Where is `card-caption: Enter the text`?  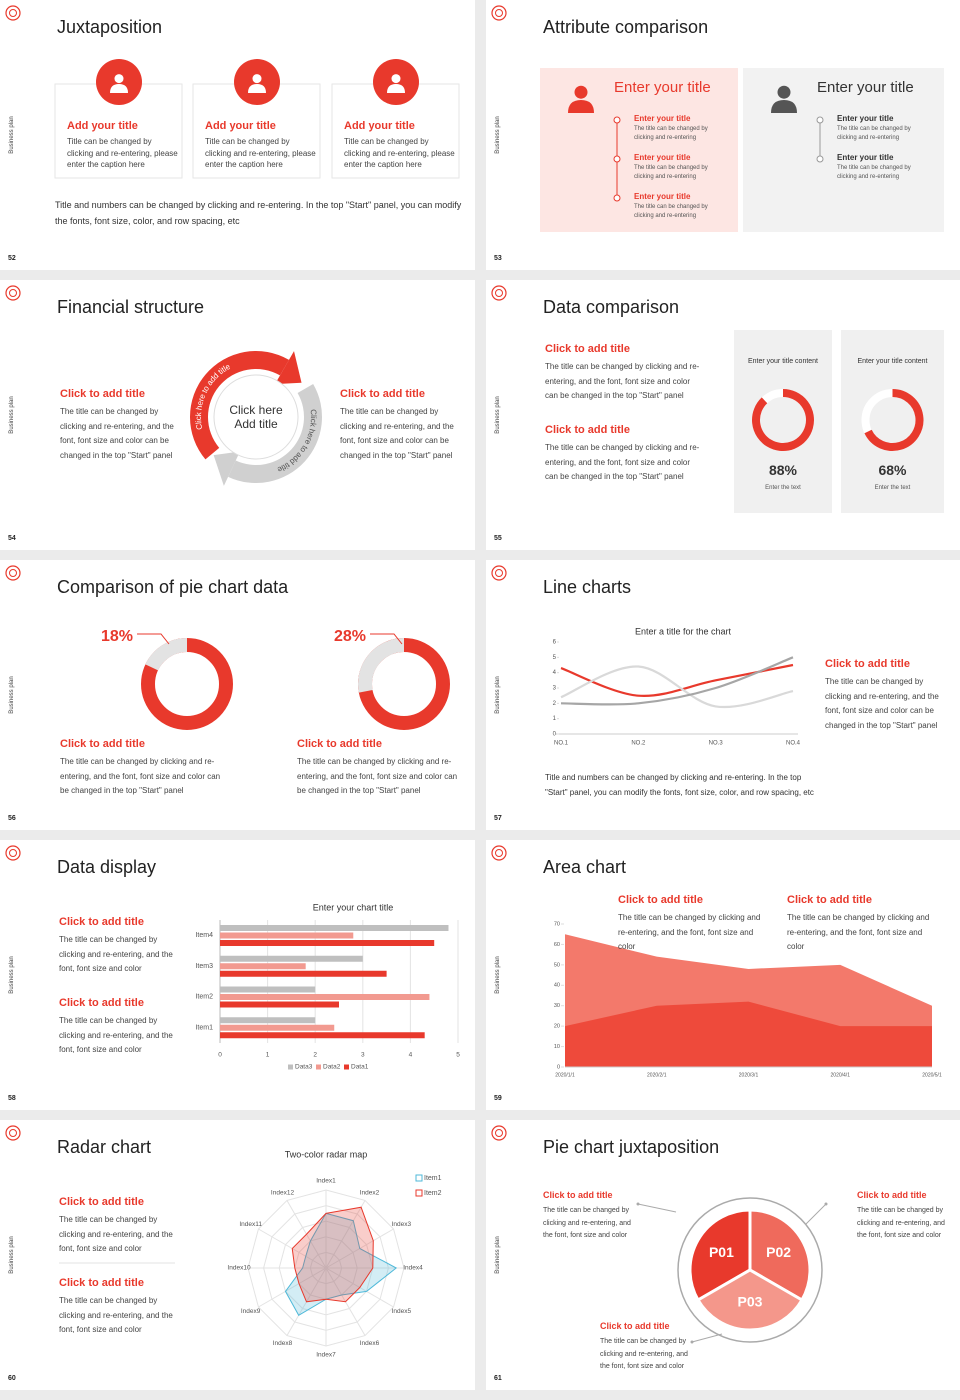 card-caption: Enter the text is located at coordinates (783, 488).